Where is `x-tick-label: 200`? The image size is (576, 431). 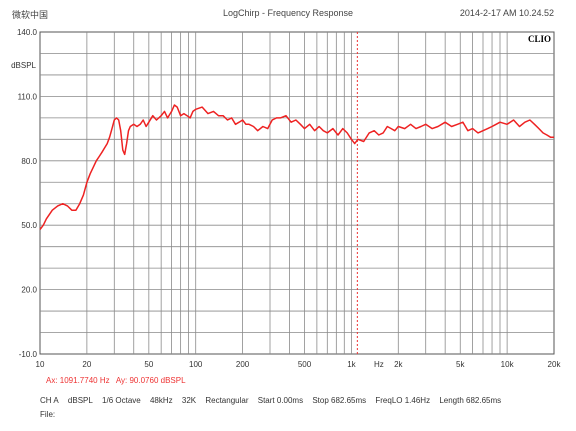
x-tick-label: 200 is located at coordinates (243, 364).